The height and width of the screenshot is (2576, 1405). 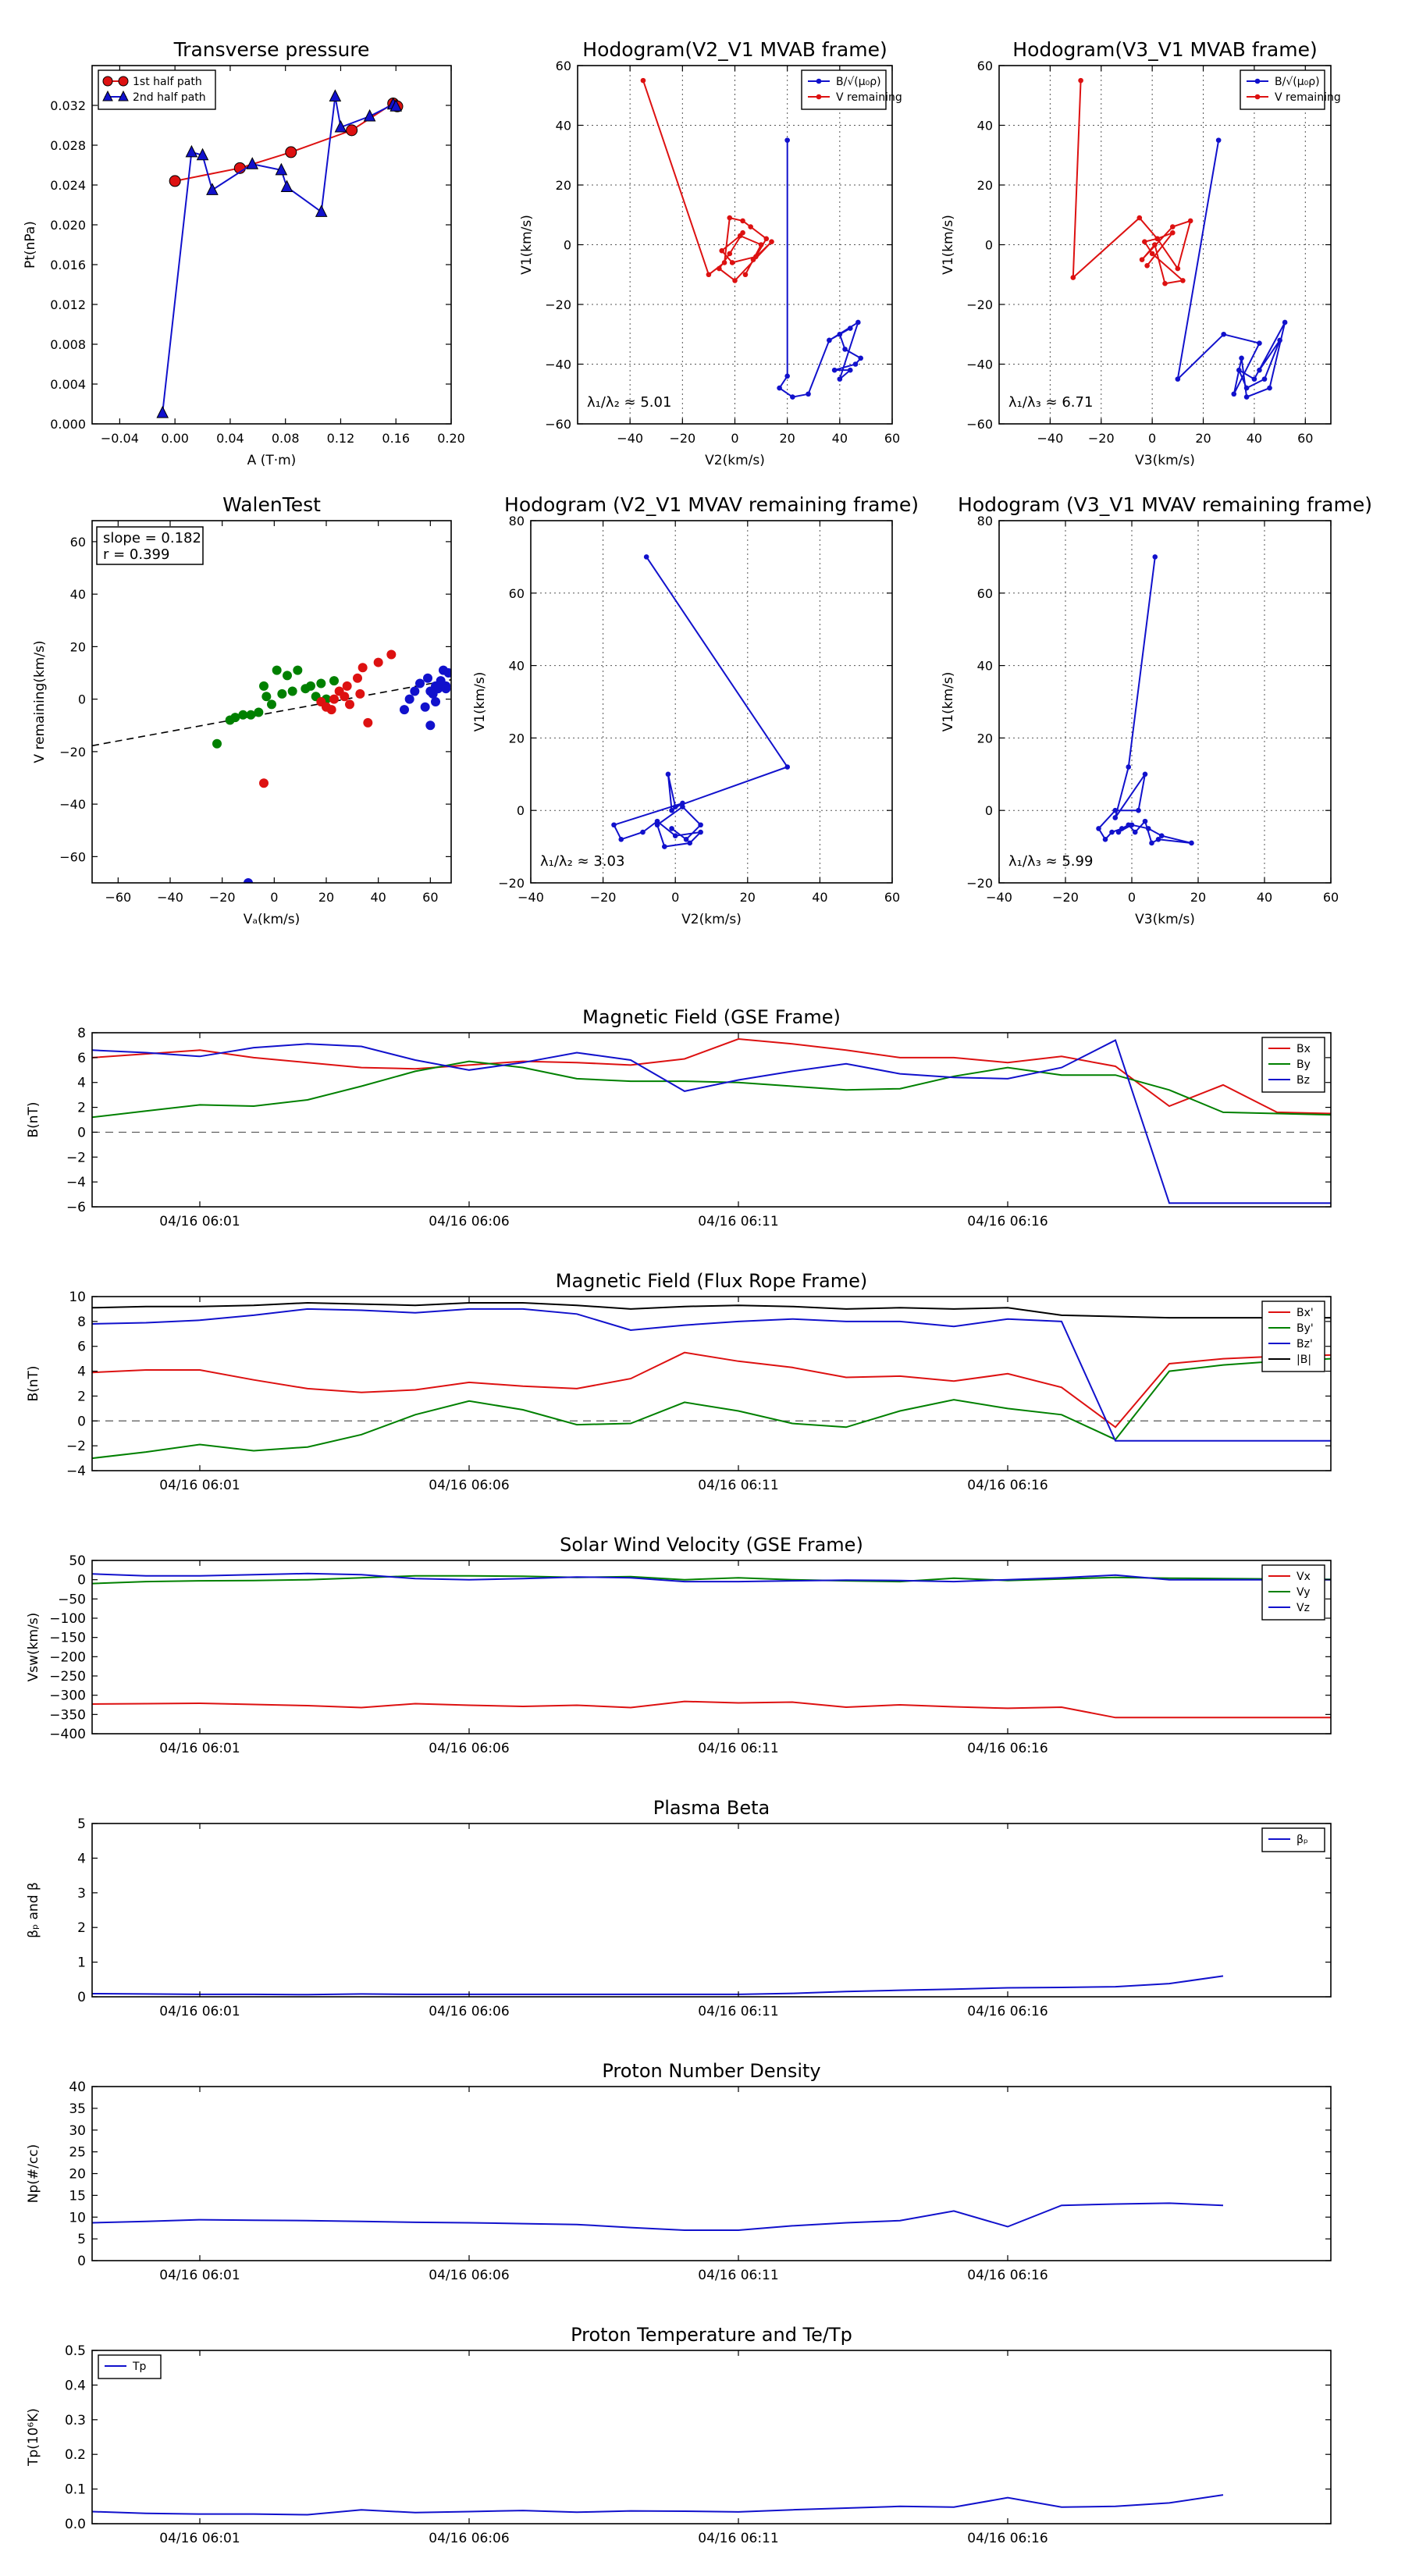 I want to click on x-tick-label: 0, so click(x=1152, y=439).